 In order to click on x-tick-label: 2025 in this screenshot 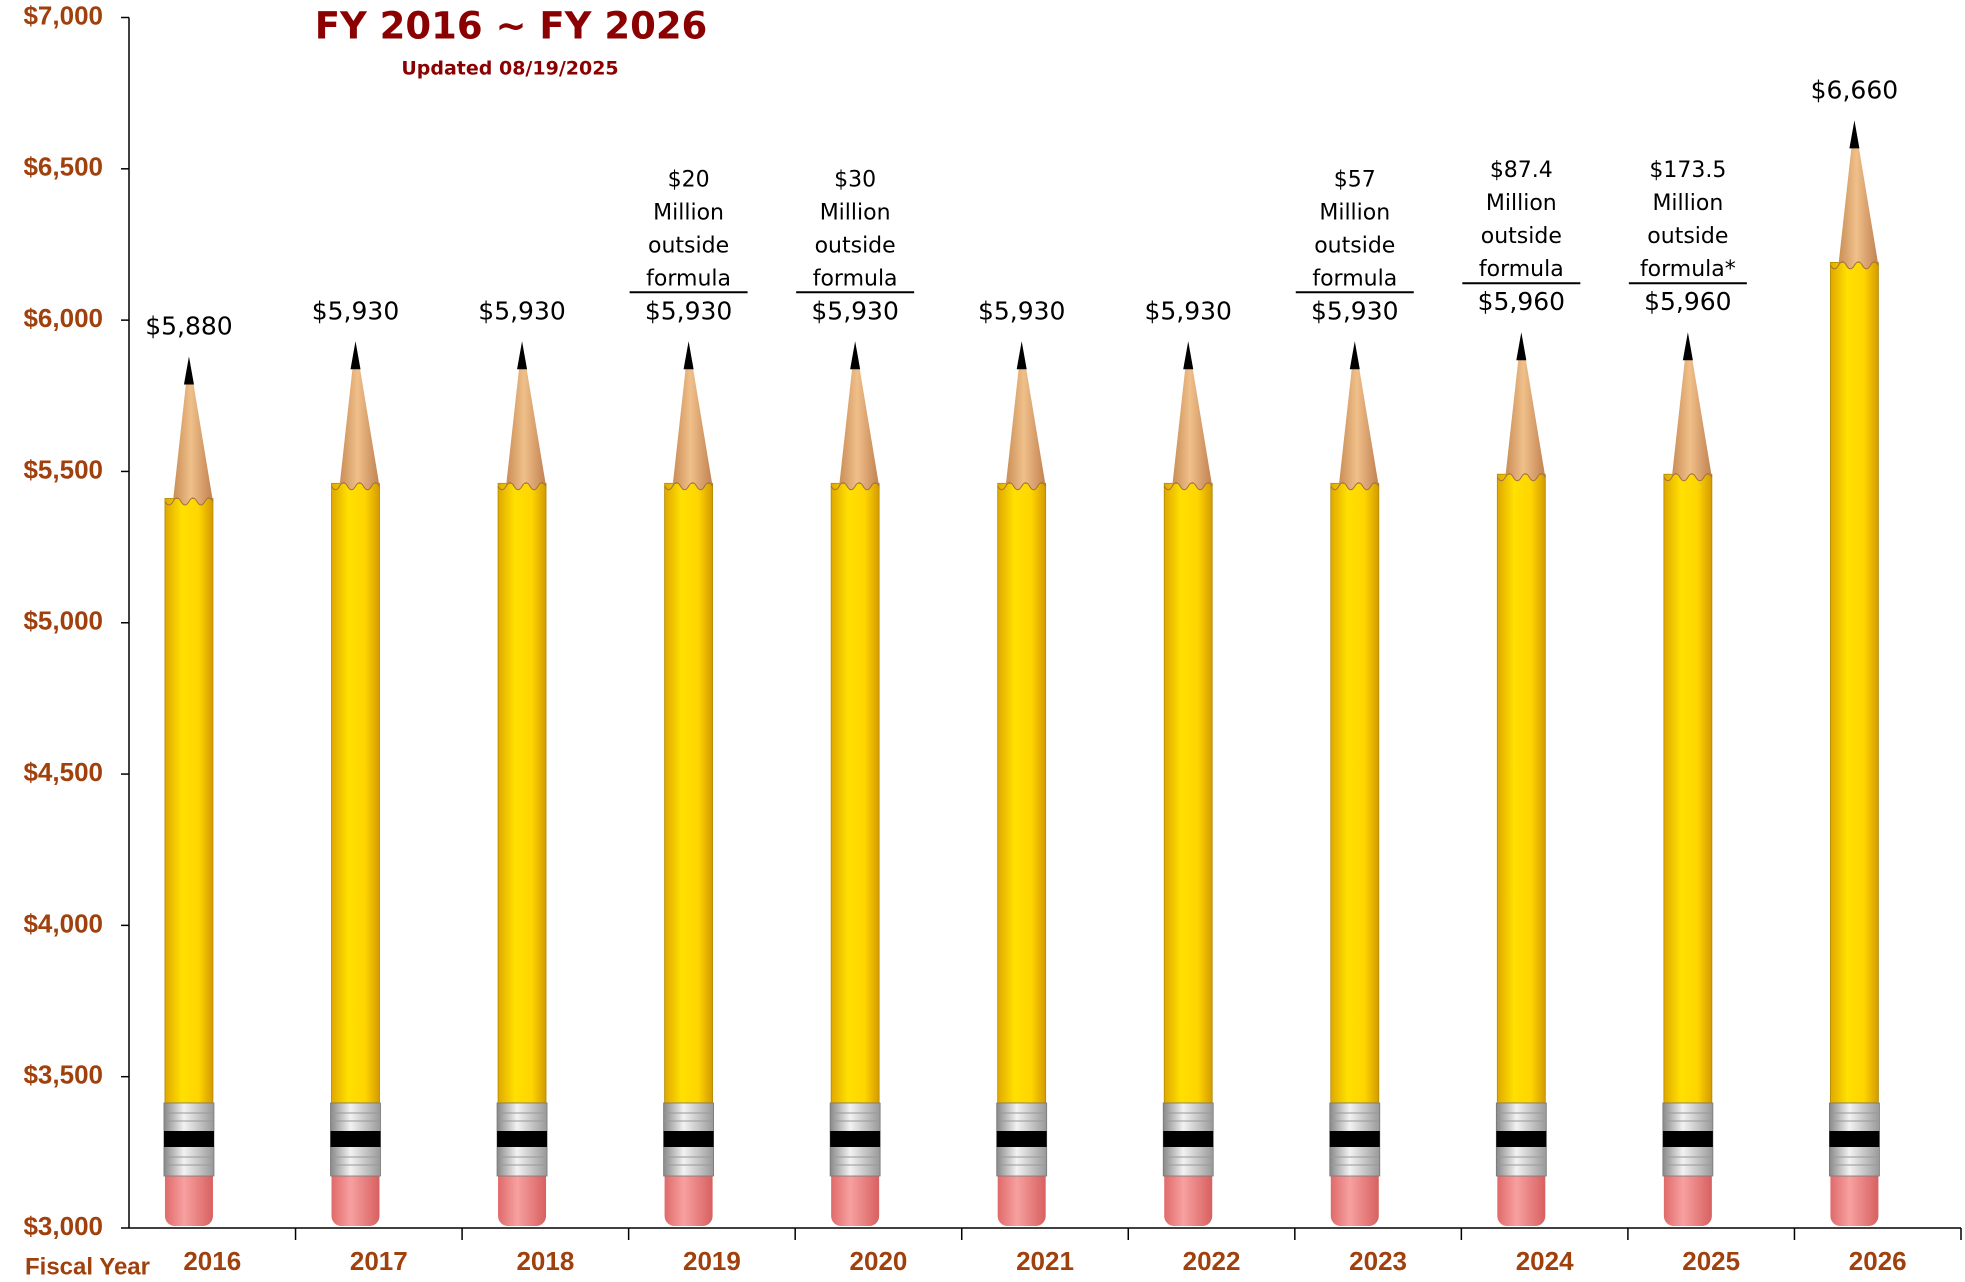, I will do `click(1711, 1261)`.